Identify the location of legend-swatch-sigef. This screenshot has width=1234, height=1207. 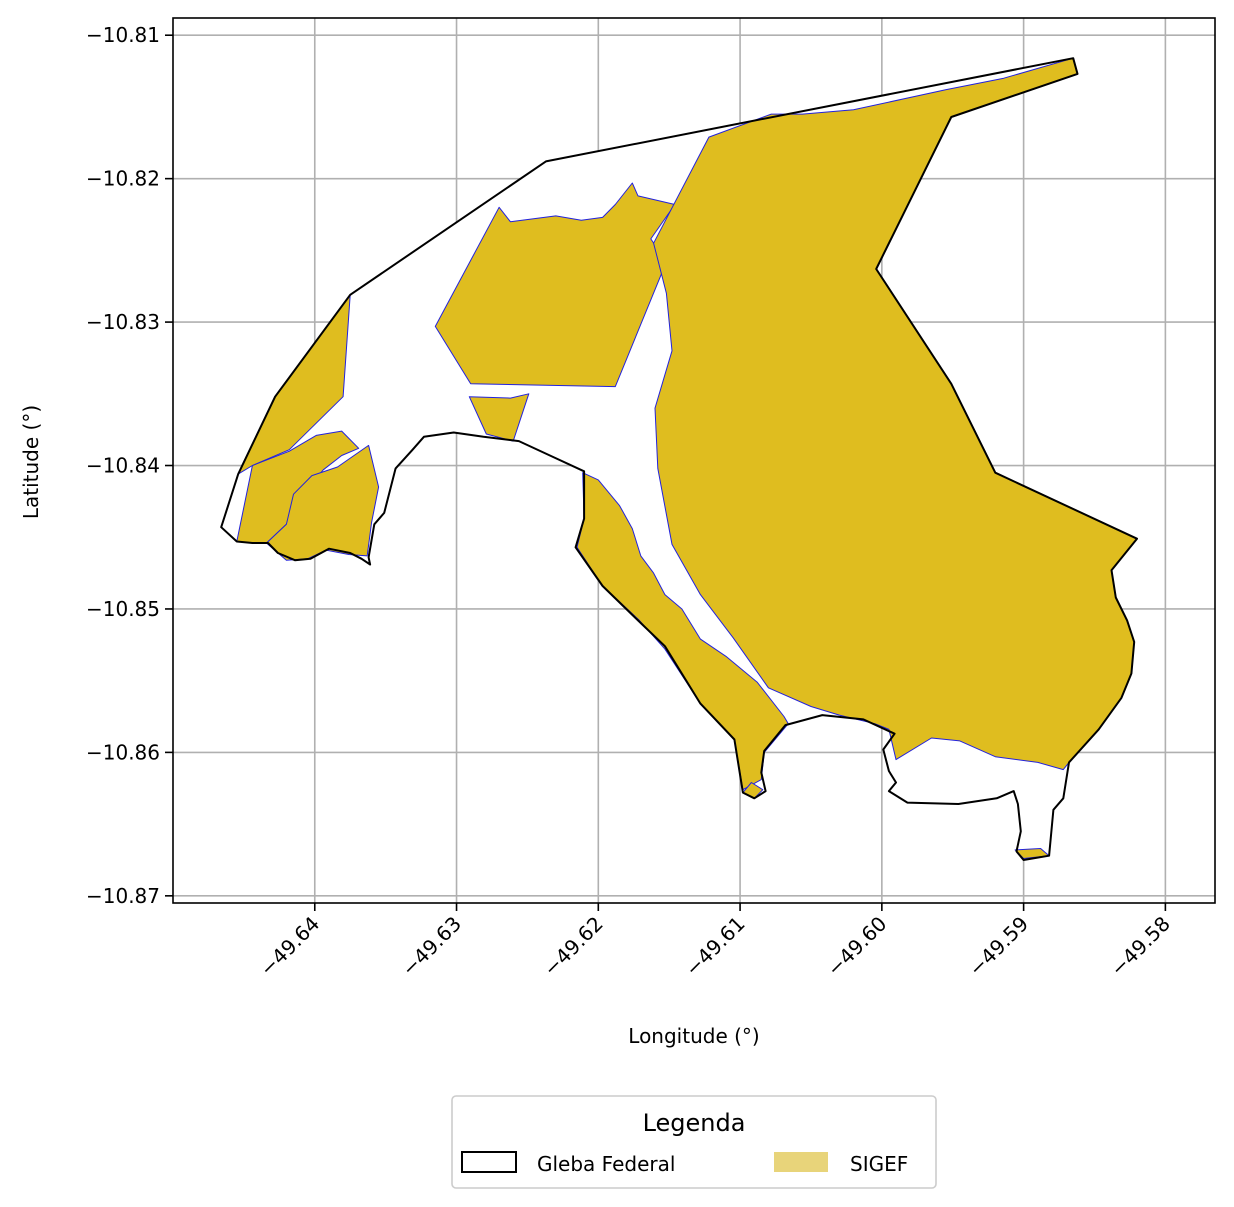
(801, 1162).